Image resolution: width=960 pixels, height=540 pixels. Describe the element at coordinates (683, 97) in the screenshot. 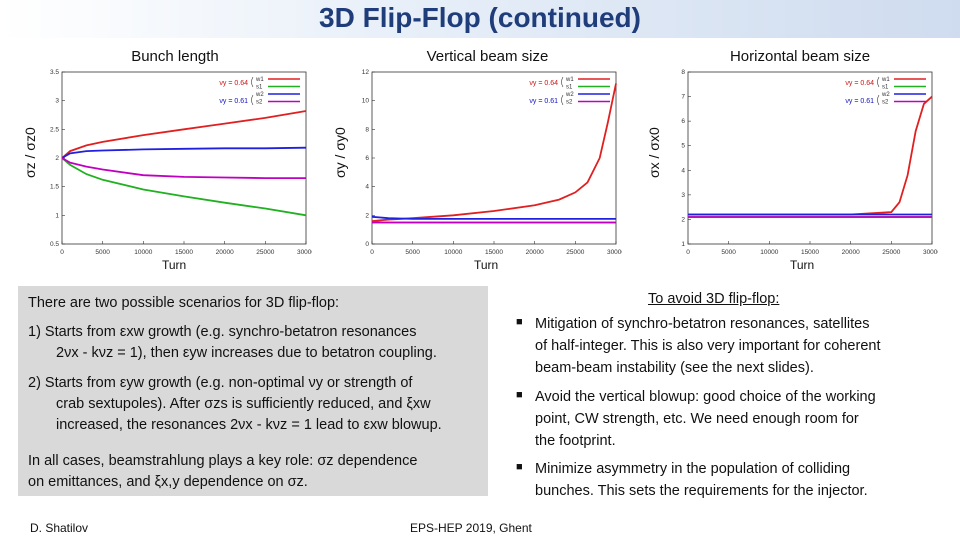

I see `y-tick-label: 7` at that location.